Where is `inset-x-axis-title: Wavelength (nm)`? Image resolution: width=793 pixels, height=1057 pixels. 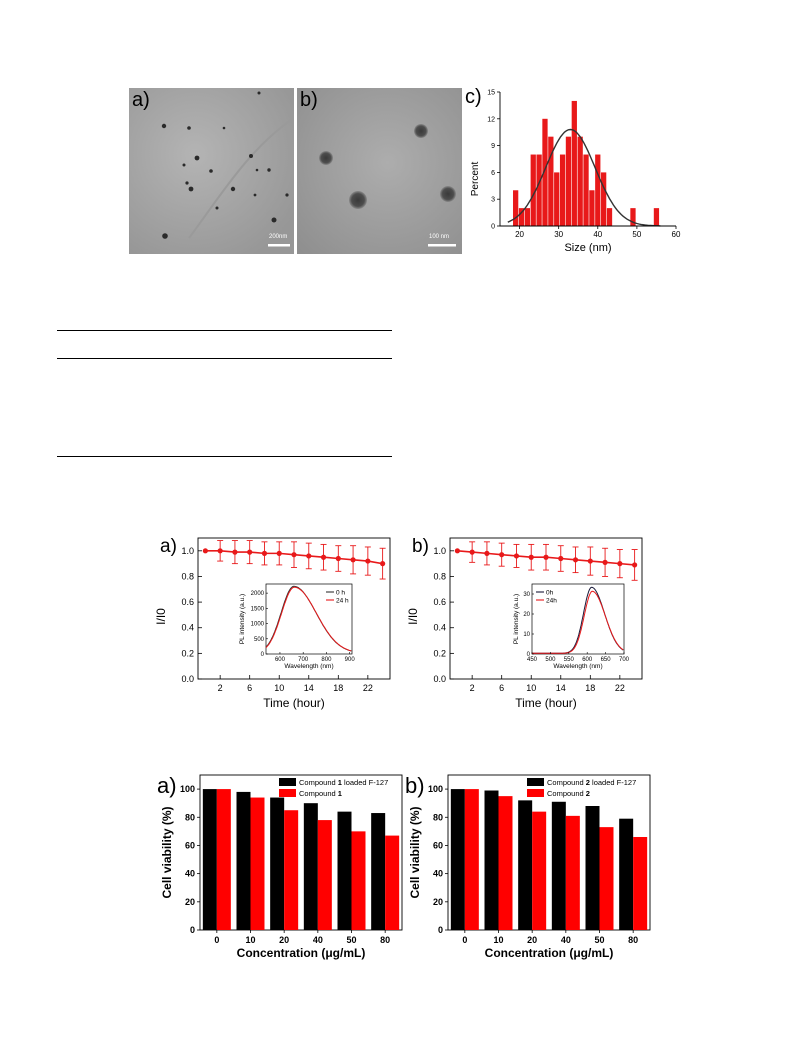
inset-x-axis-title: Wavelength (nm) is located at coordinates (308, 666).